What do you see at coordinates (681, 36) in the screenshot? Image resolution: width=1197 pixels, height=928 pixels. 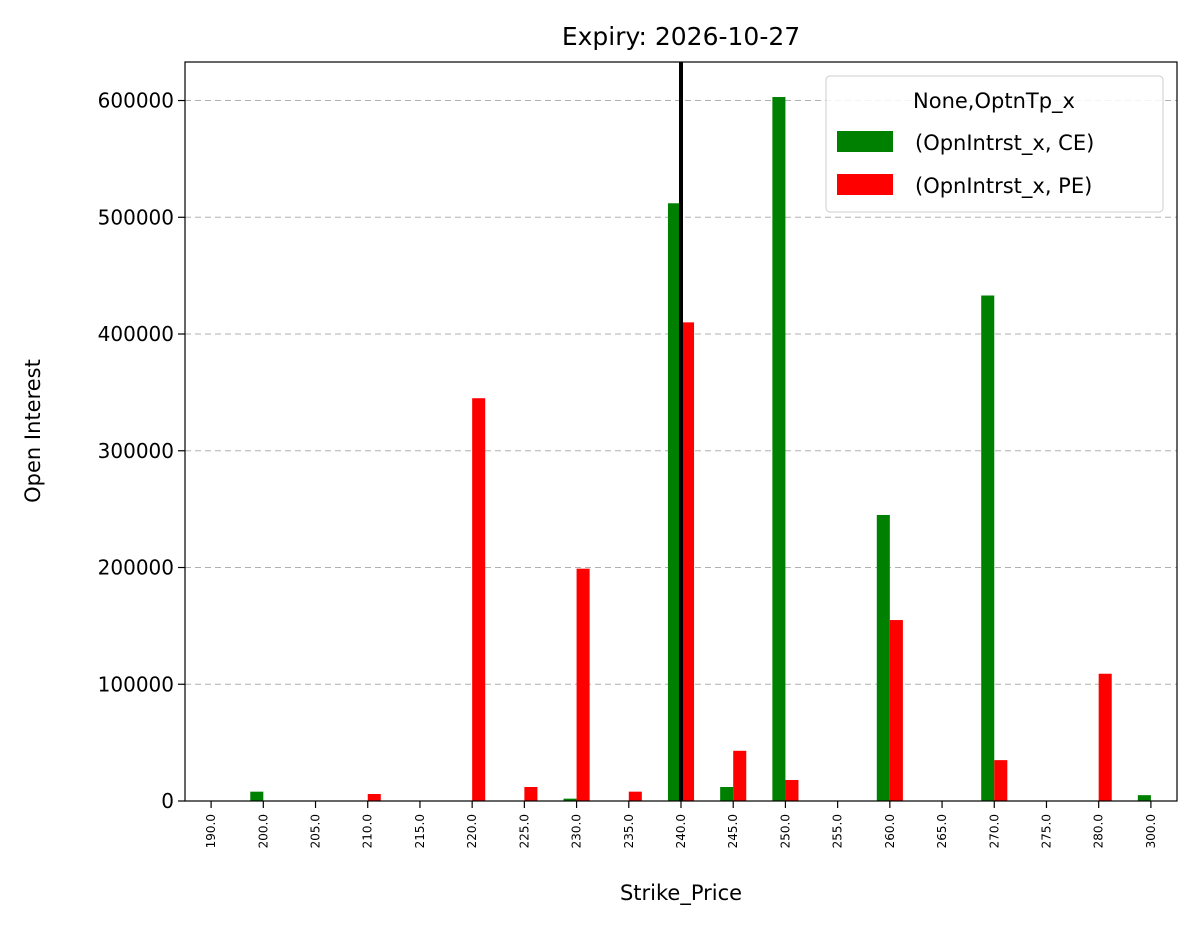 I see `chart-title: Expiry: 2026-10-27` at bounding box center [681, 36].